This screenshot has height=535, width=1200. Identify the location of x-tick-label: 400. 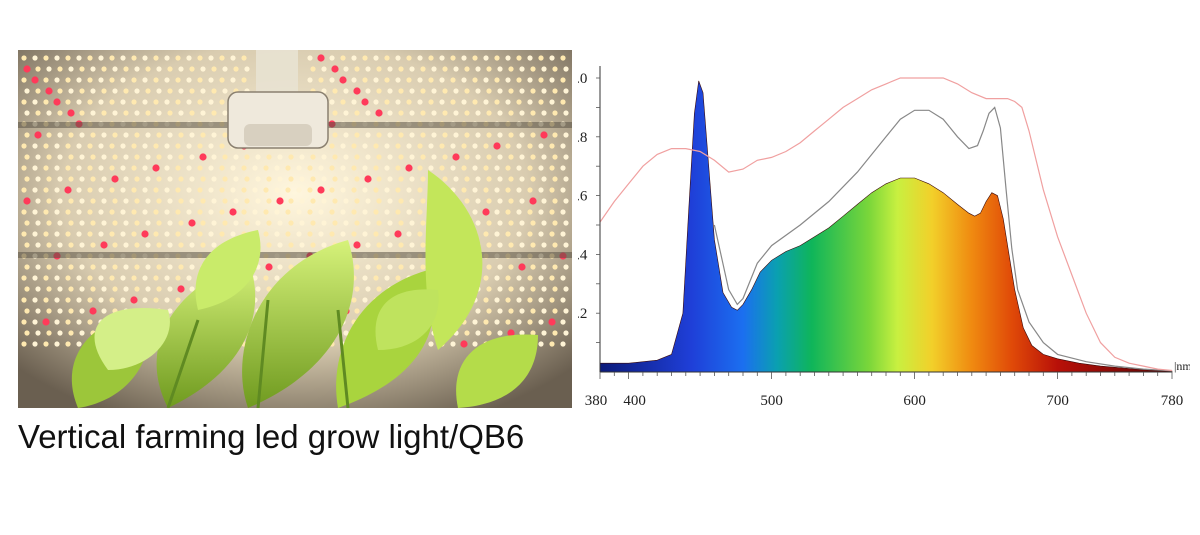
(634, 401).